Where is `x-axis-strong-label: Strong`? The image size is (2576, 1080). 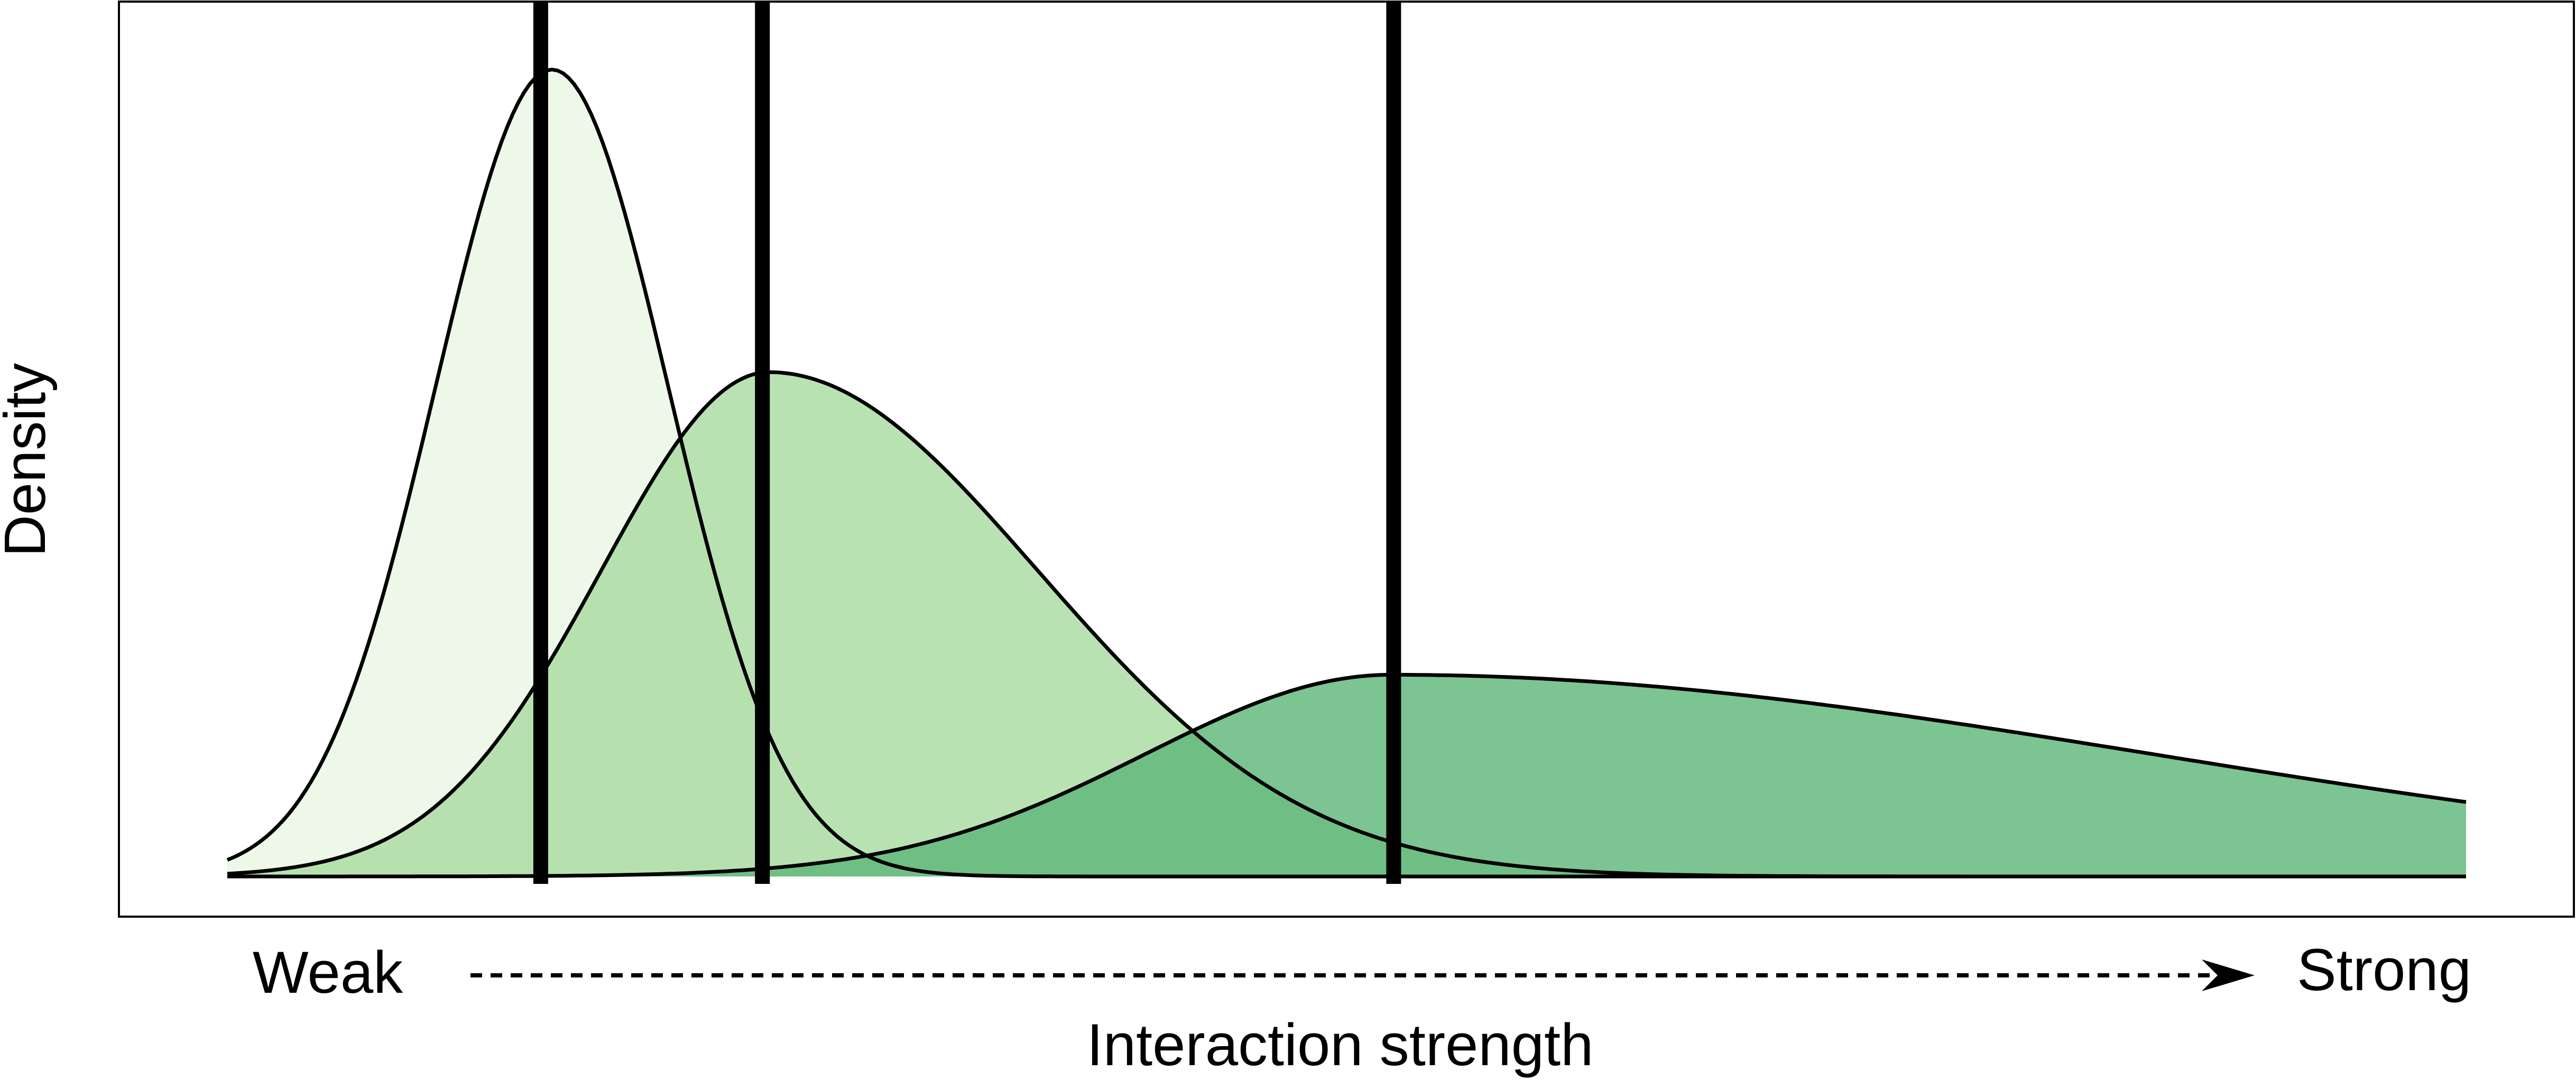 x-axis-strong-label: Strong is located at coordinates (2384, 970).